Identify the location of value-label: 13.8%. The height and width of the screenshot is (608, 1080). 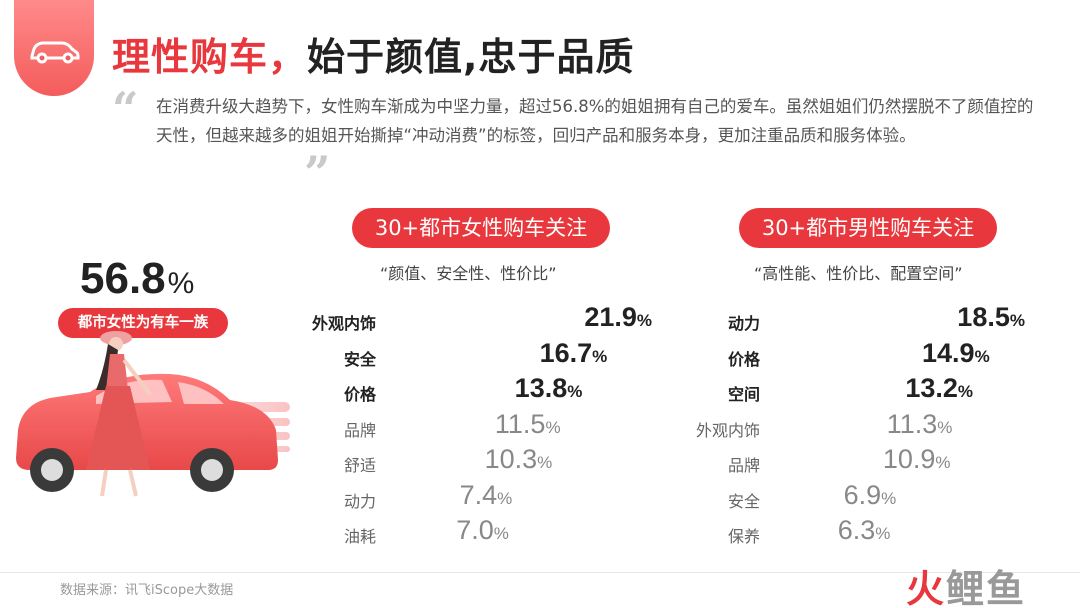
(549, 391).